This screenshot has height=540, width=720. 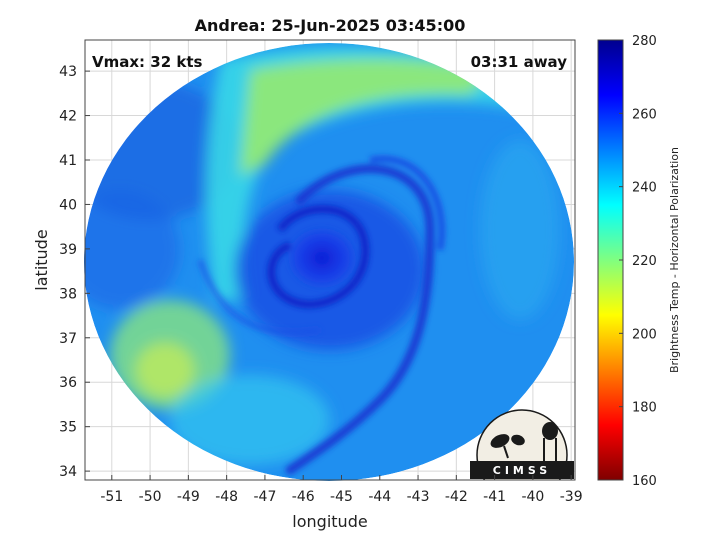 What do you see at coordinates (68, 294) in the screenshot?
I see `y-tick-label: 38` at bounding box center [68, 294].